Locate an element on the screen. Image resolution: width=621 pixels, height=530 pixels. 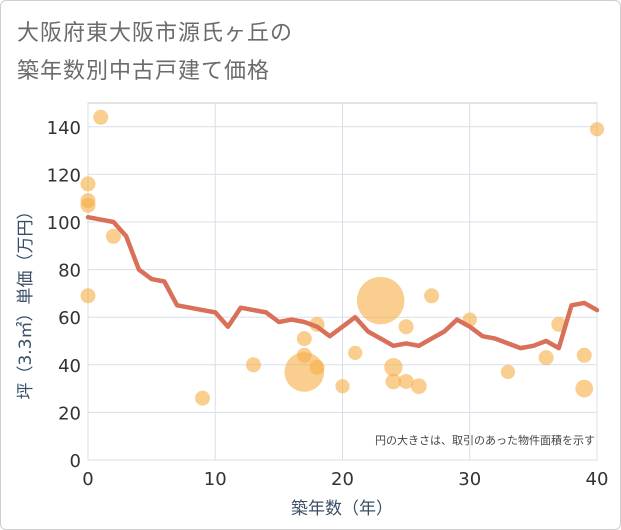
x-tick-label: 20 is located at coordinates (342, 479).